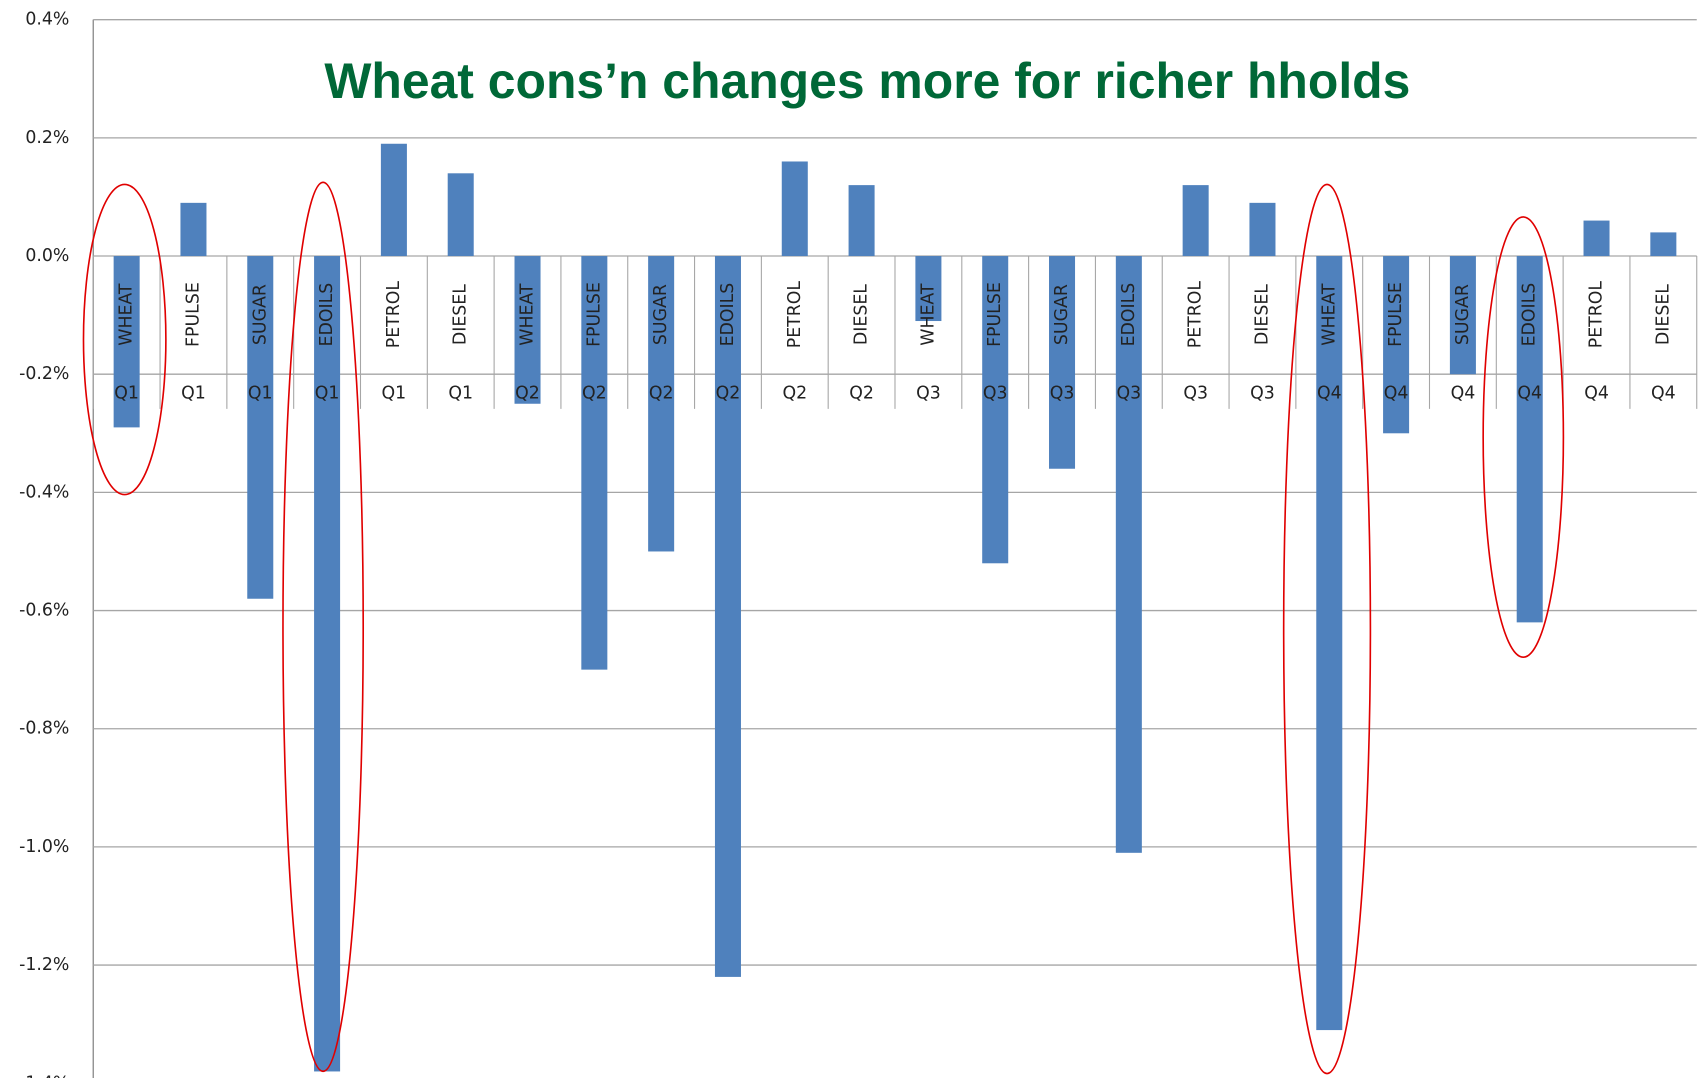 Image resolution: width=1700 pixels, height=1078 pixels. Describe the element at coordinates (44, 374) in the screenshot. I see `y-tick-label: -0.2%` at that location.